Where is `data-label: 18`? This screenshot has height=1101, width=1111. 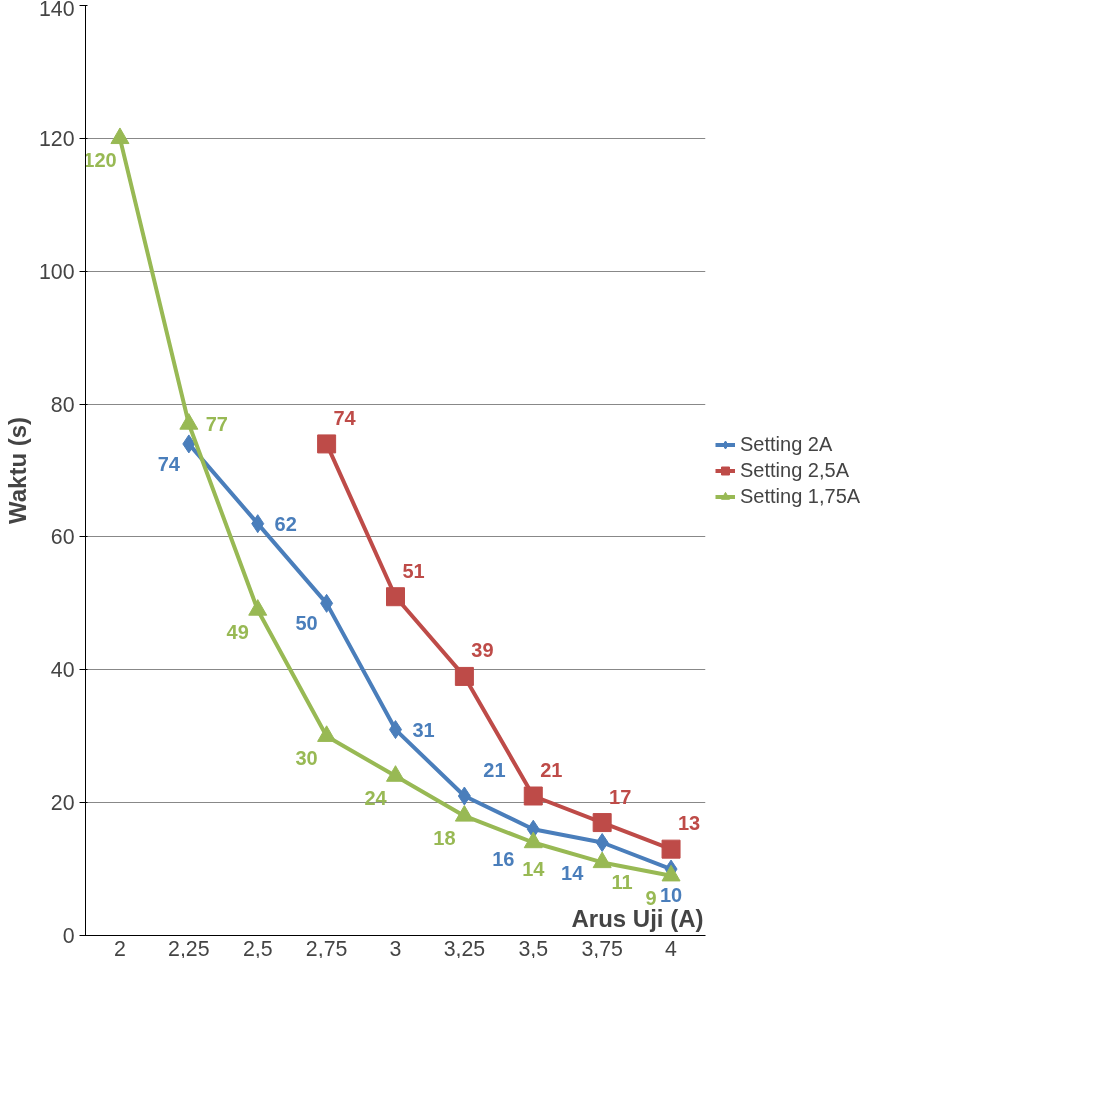
data-label: 18 is located at coordinates (444, 837).